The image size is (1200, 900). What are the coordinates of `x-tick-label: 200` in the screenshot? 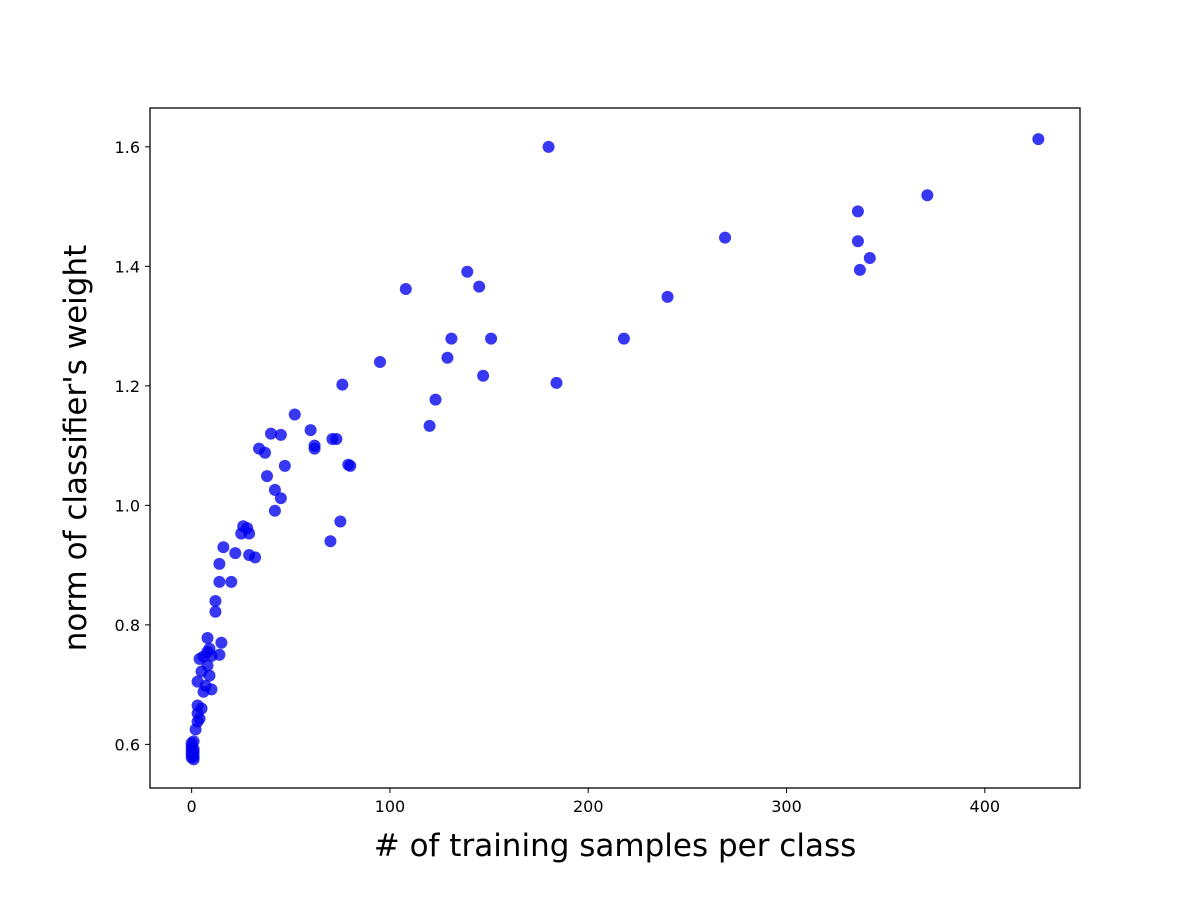 It's located at (588, 806).